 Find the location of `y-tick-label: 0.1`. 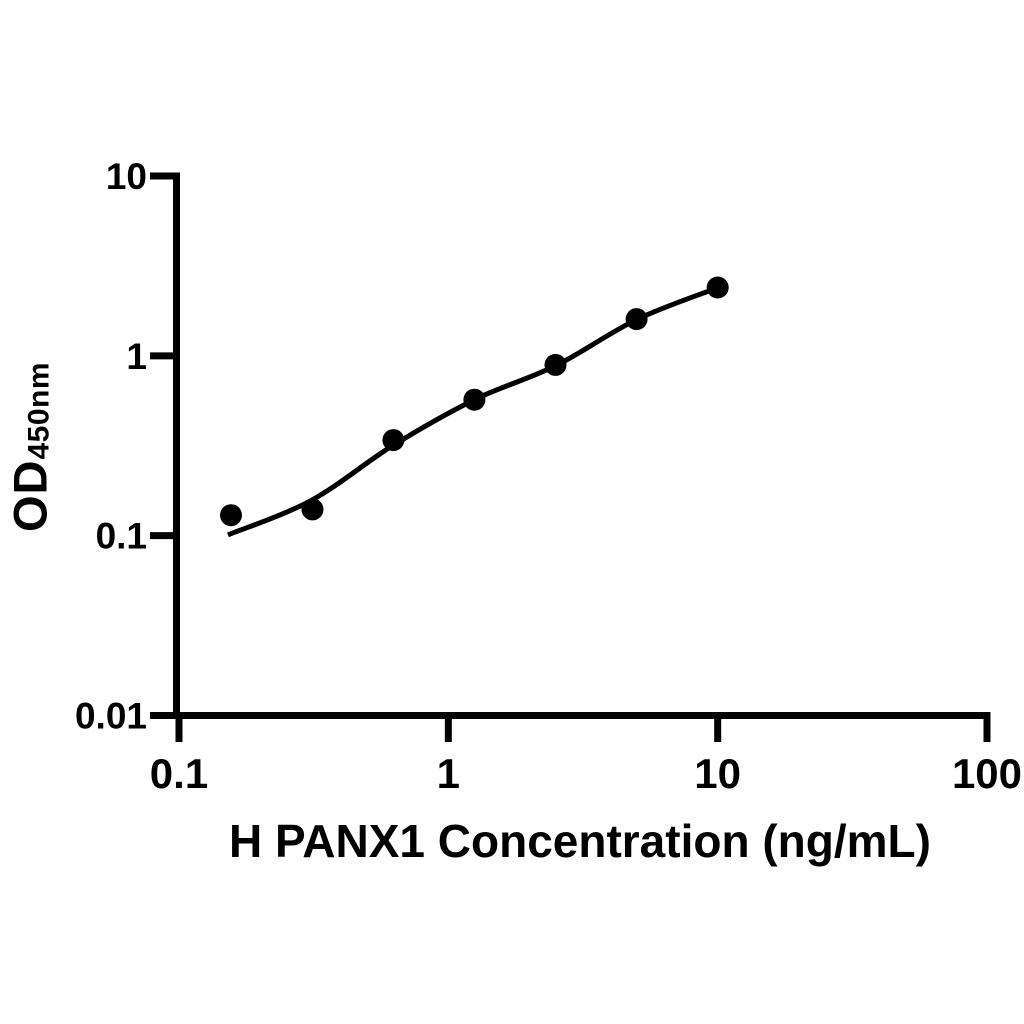

y-tick-label: 0.1 is located at coordinates (121, 536).